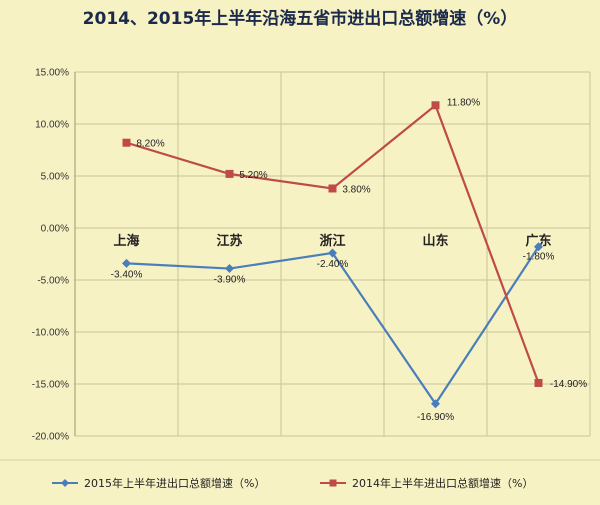 The image size is (600, 505). I want to click on data-label: 11.80%, so click(463, 102).